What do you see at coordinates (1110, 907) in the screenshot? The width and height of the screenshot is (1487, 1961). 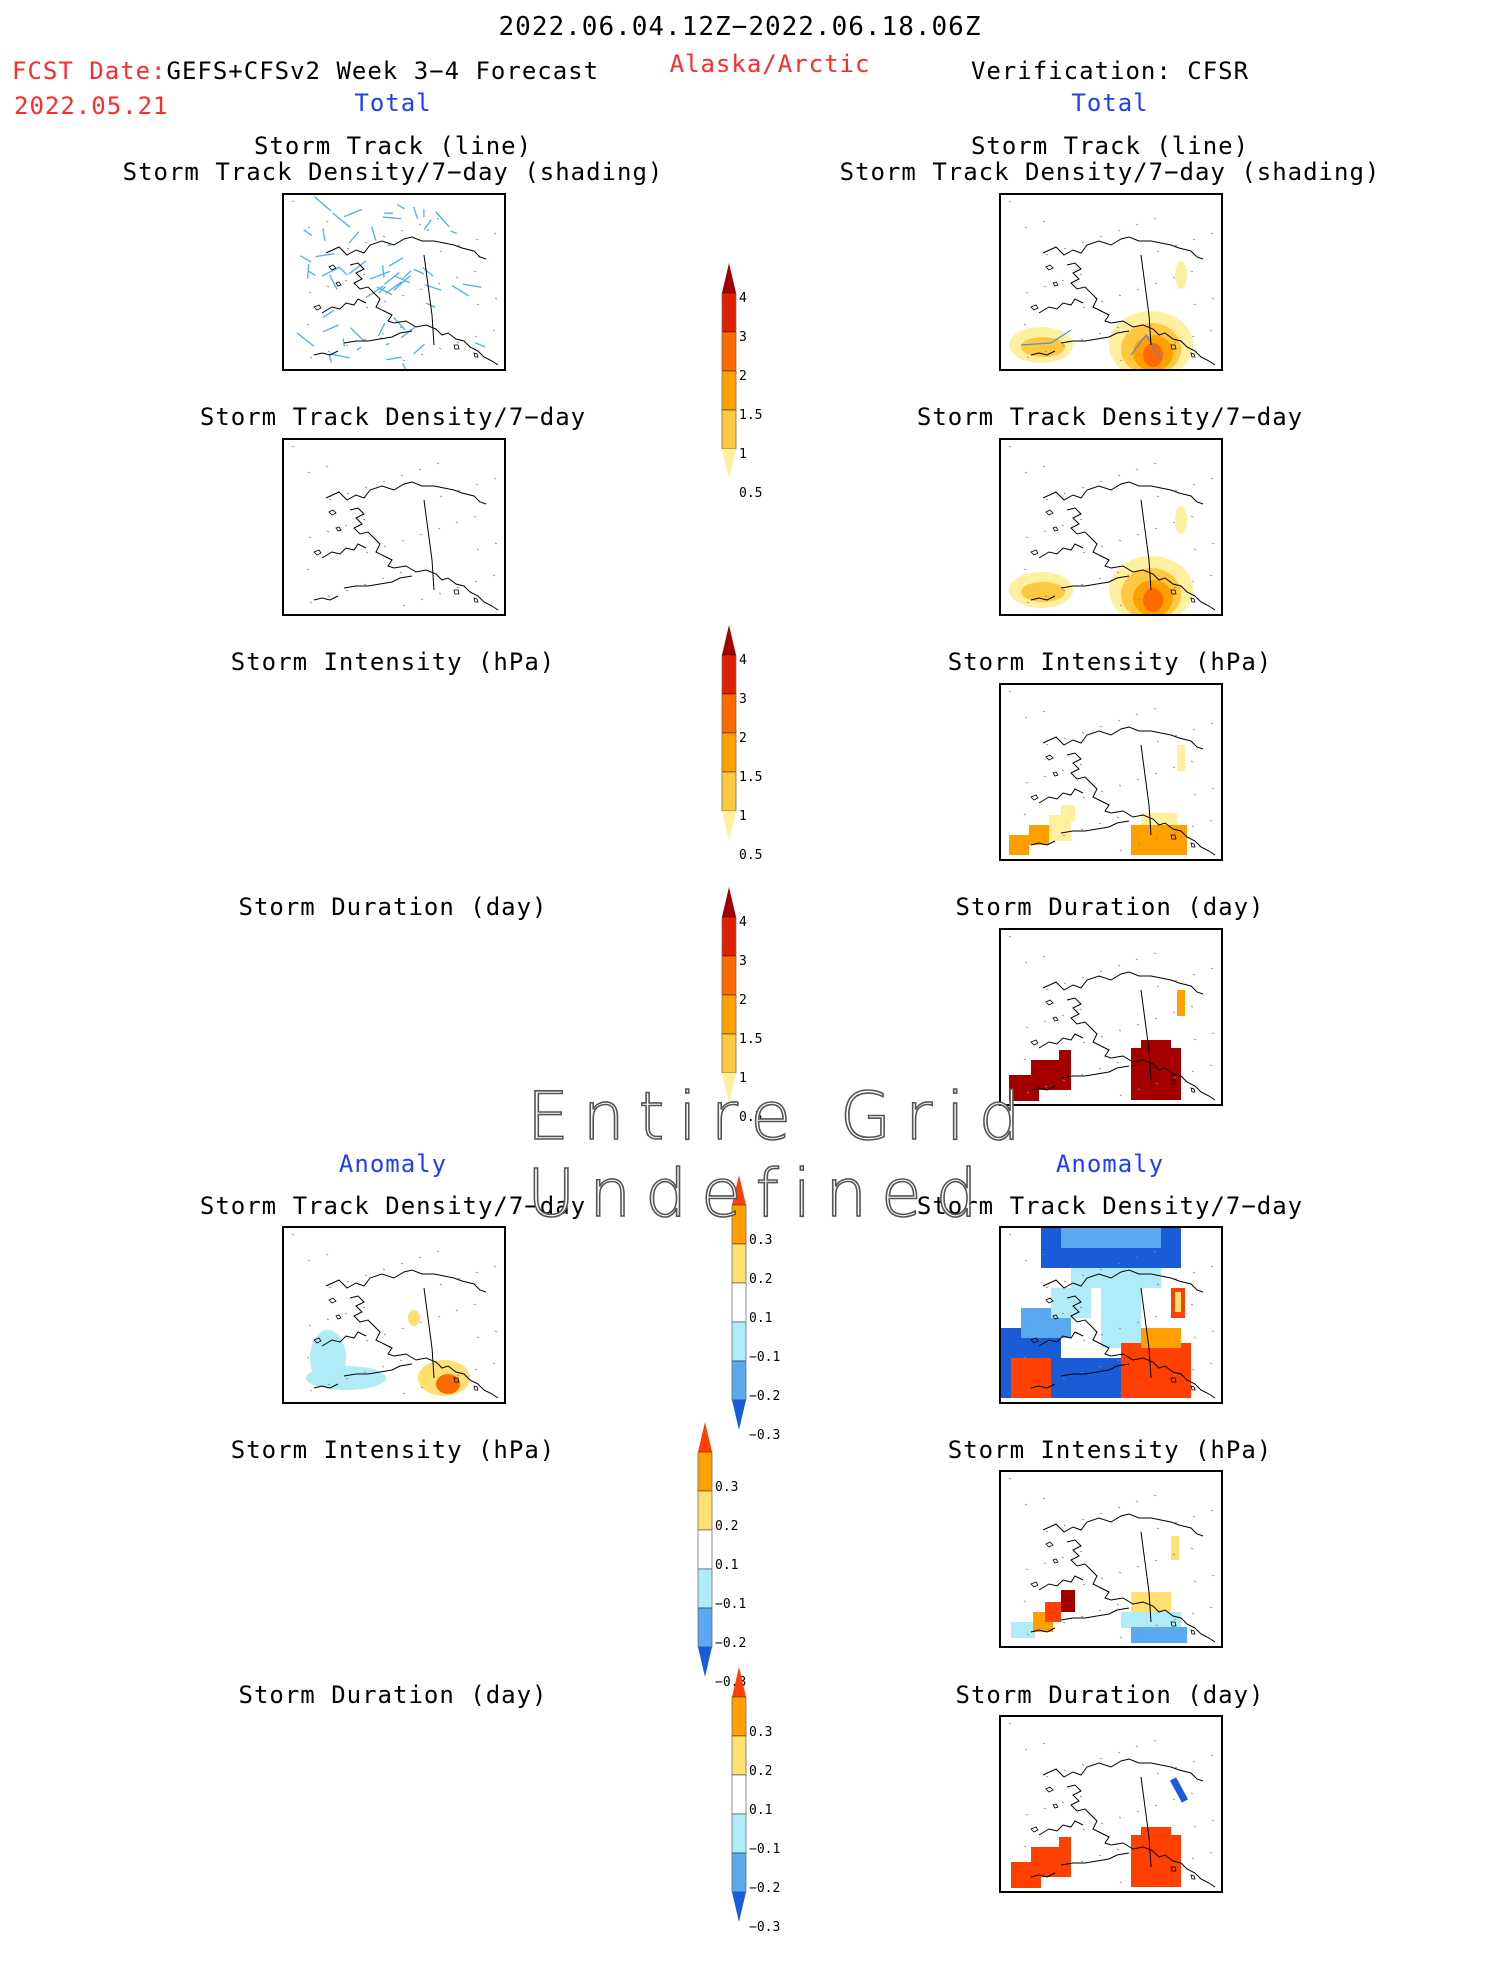 I see `title-duration-verification: Storm Duration (day)` at bounding box center [1110, 907].